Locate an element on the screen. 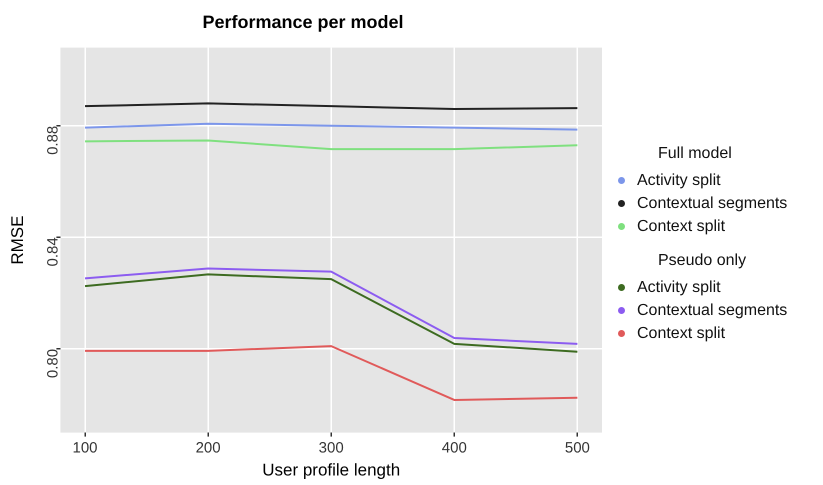 The width and height of the screenshot is (823, 485). x-tick-label: 200 is located at coordinates (208, 448).